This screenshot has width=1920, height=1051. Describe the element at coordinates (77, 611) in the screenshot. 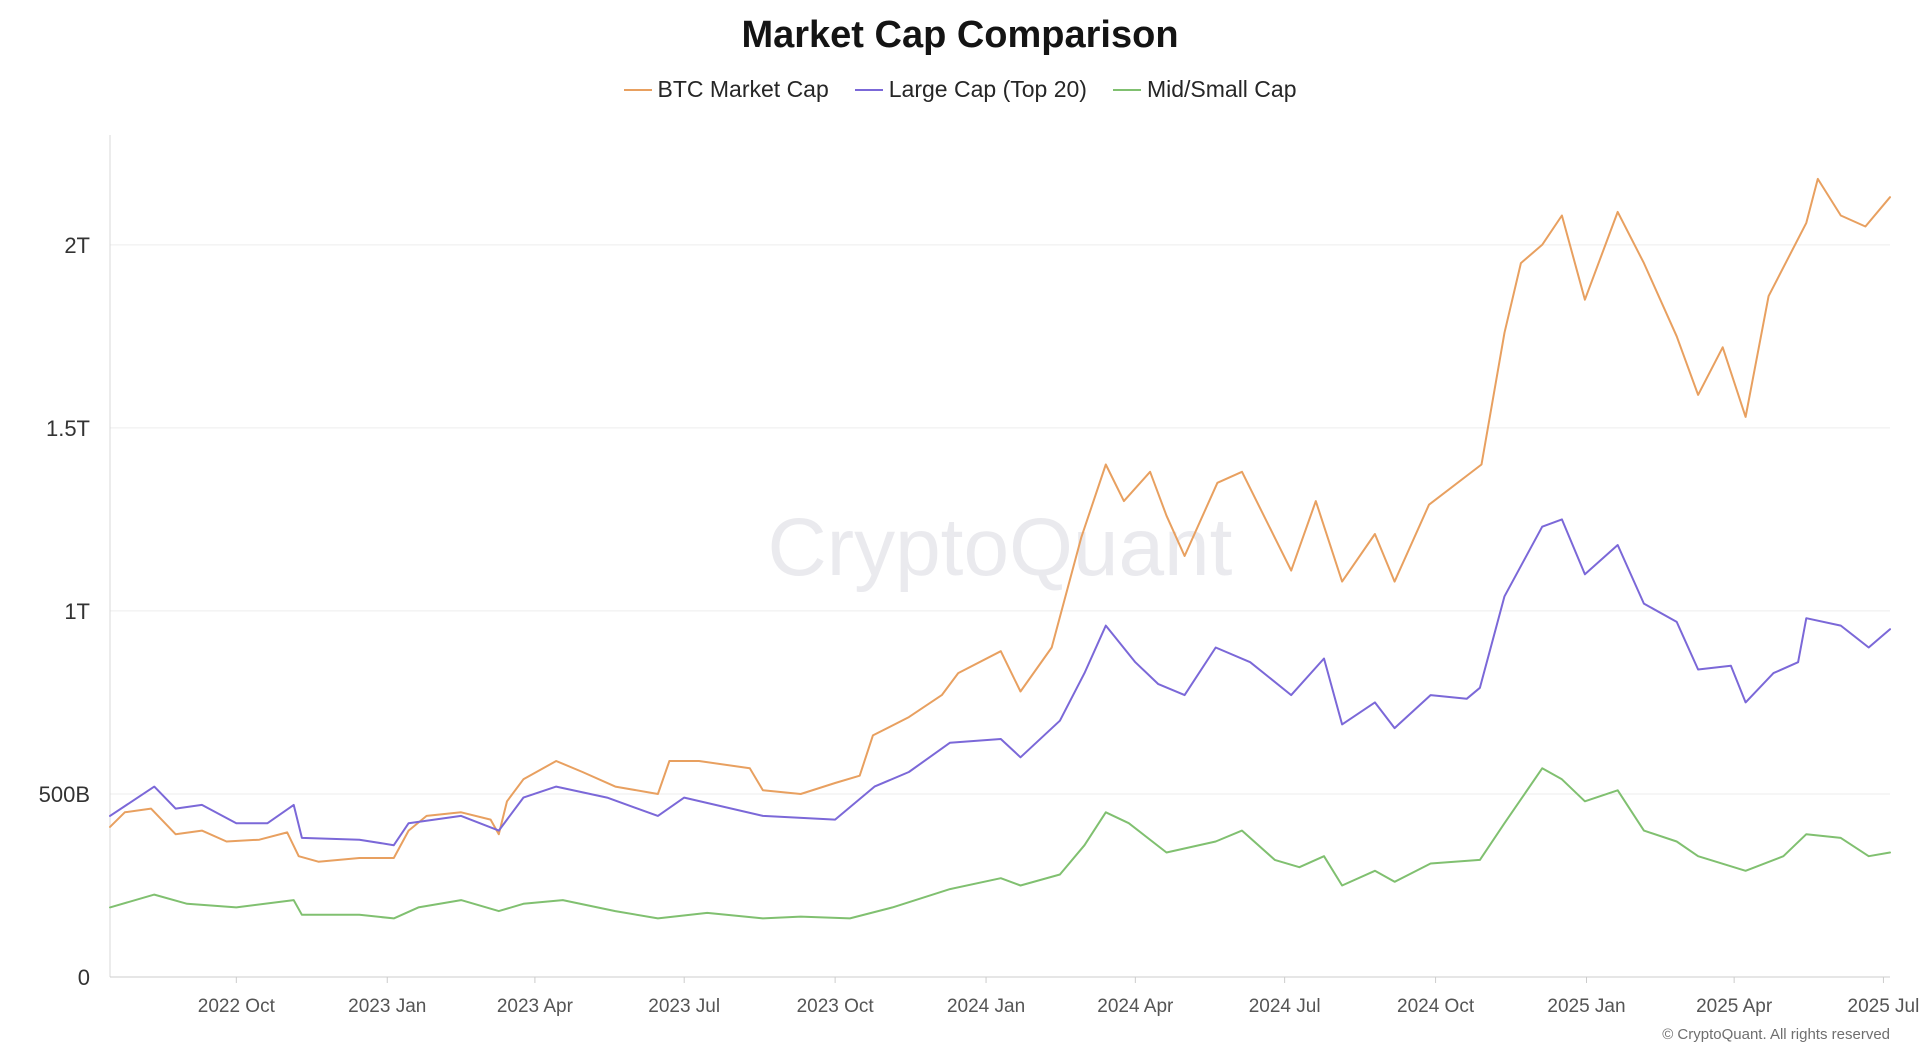

I see `y-tick-label-2: 1T` at that location.